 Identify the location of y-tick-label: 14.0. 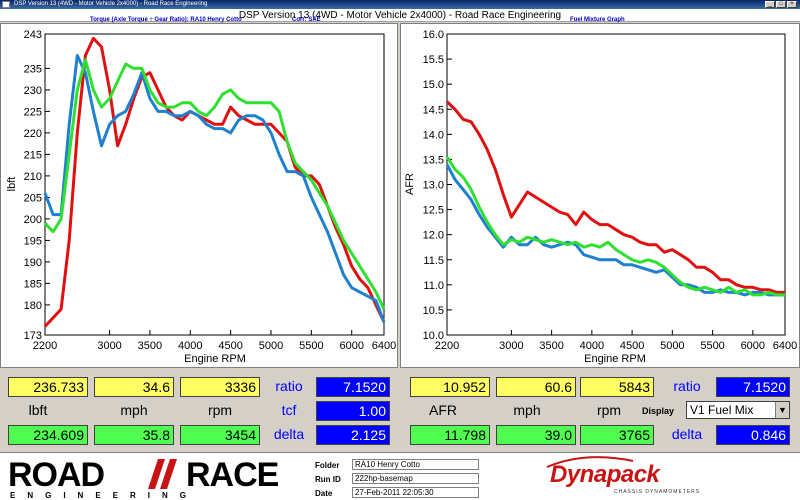
(433, 135).